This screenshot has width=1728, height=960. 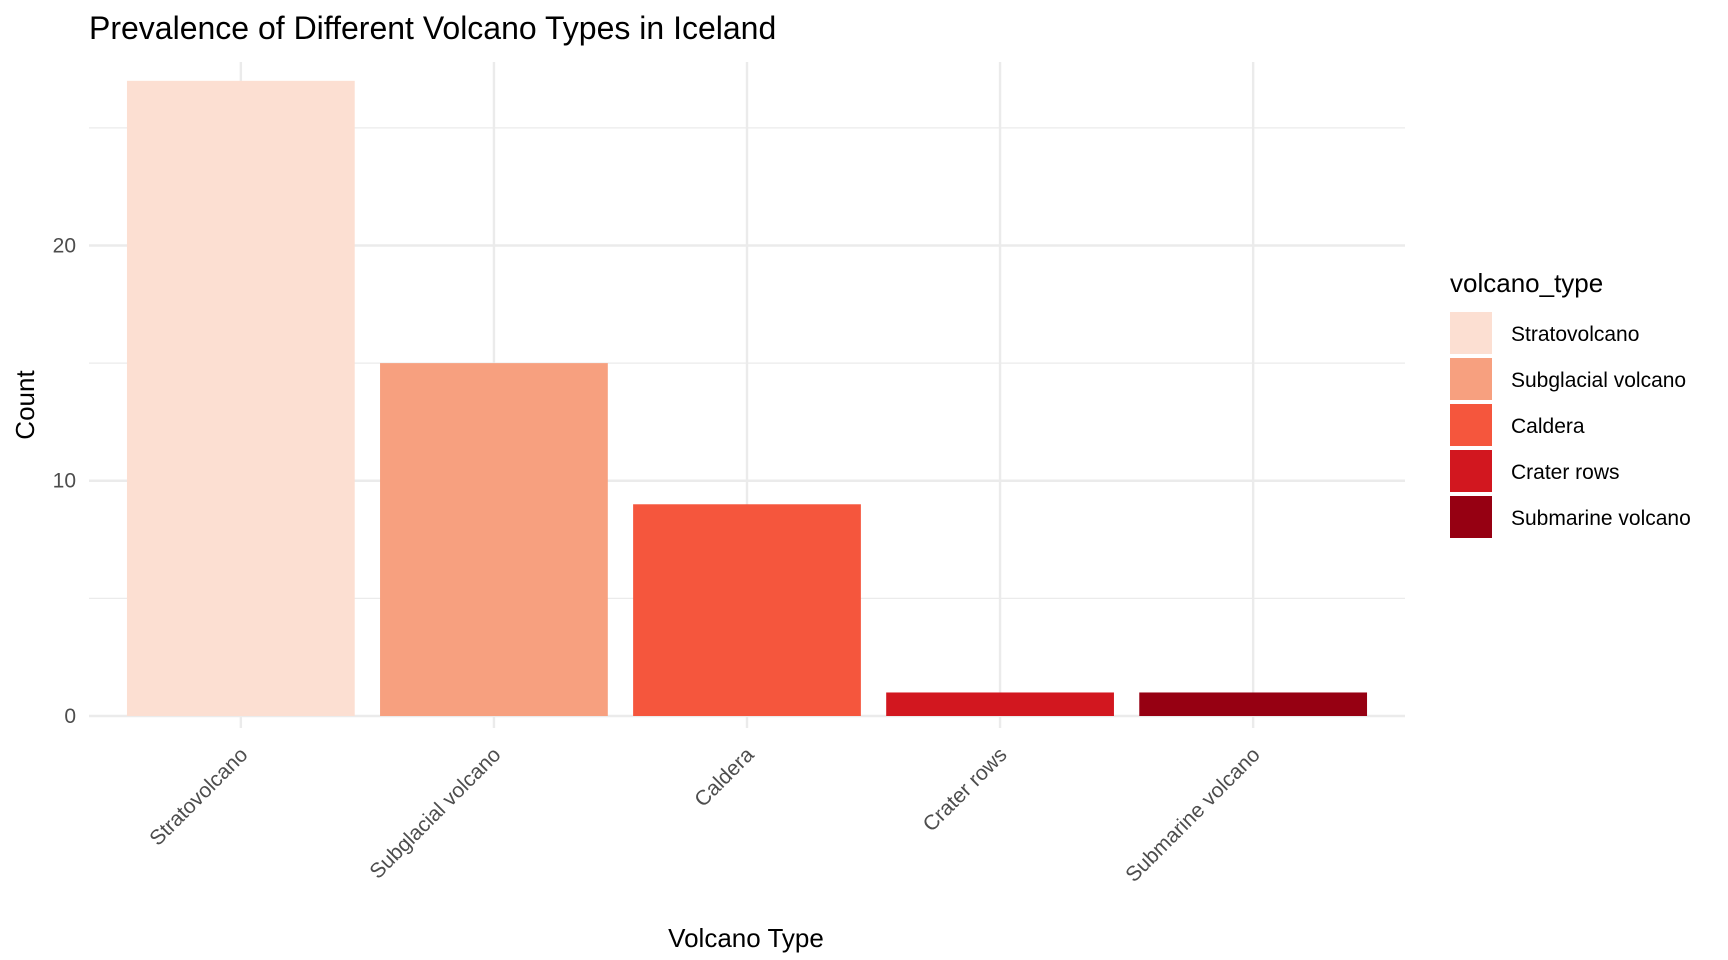 I want to click on x-tick-label: Caldera, so click(x=724, y=777).